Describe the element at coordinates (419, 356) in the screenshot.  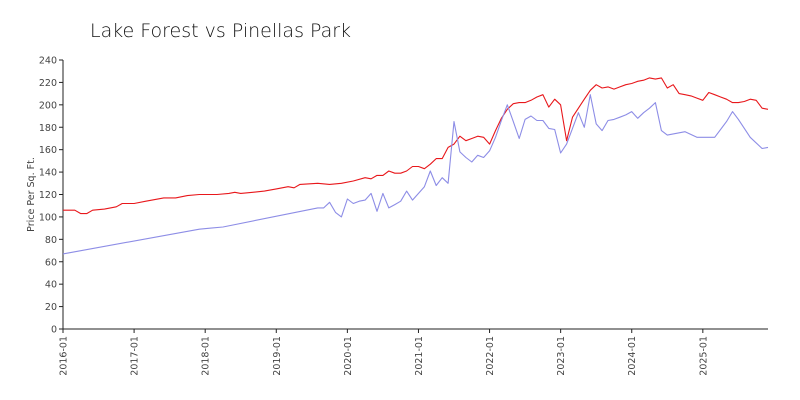
I see `x-tick-label: 2021-01` at that location.